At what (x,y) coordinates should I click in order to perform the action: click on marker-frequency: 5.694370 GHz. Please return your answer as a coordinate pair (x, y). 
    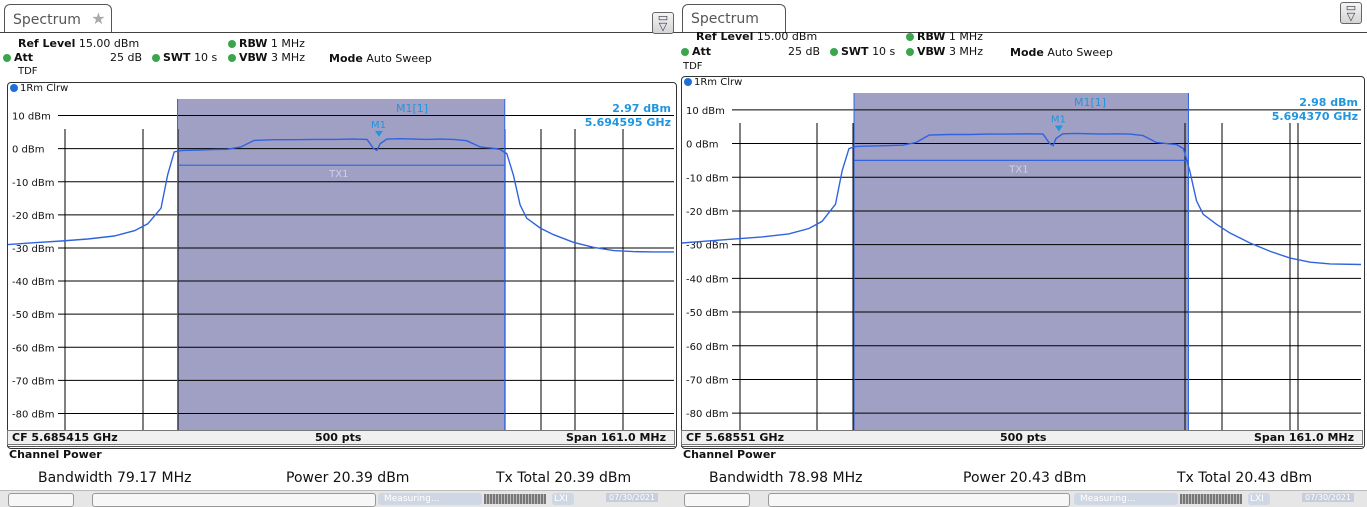
    Looking at the image, I should click on (1315, 116).